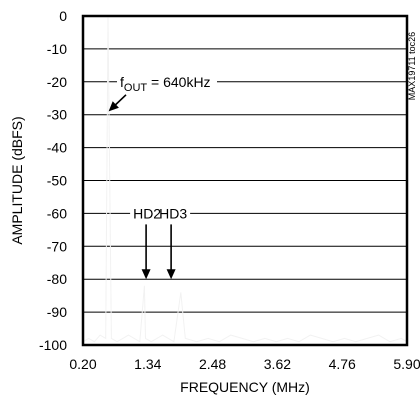 Image resolution: width=420 pixels, height=402 pixels. I want to click on harmonics-label-background, so click(160, 214).